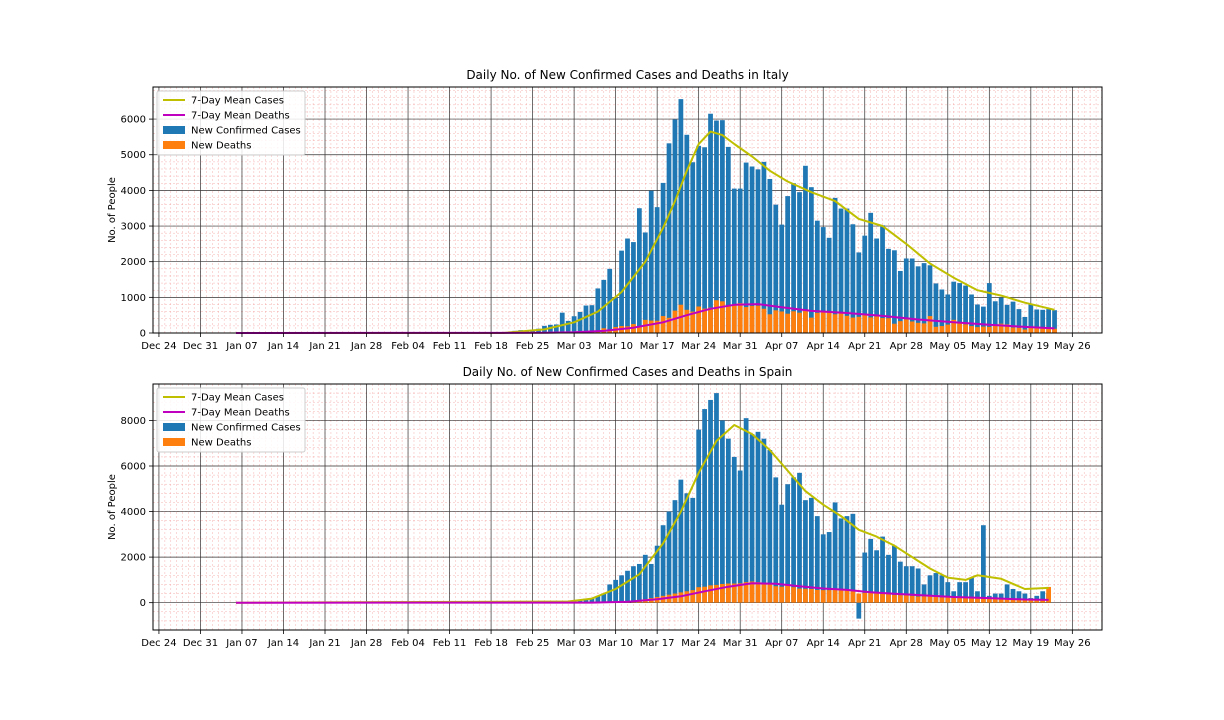 The height and width of the screenshot is (720, 1224). I want to click on spain-legend-mean-cases: 7-Day Mean Cases, so click(237, 398).